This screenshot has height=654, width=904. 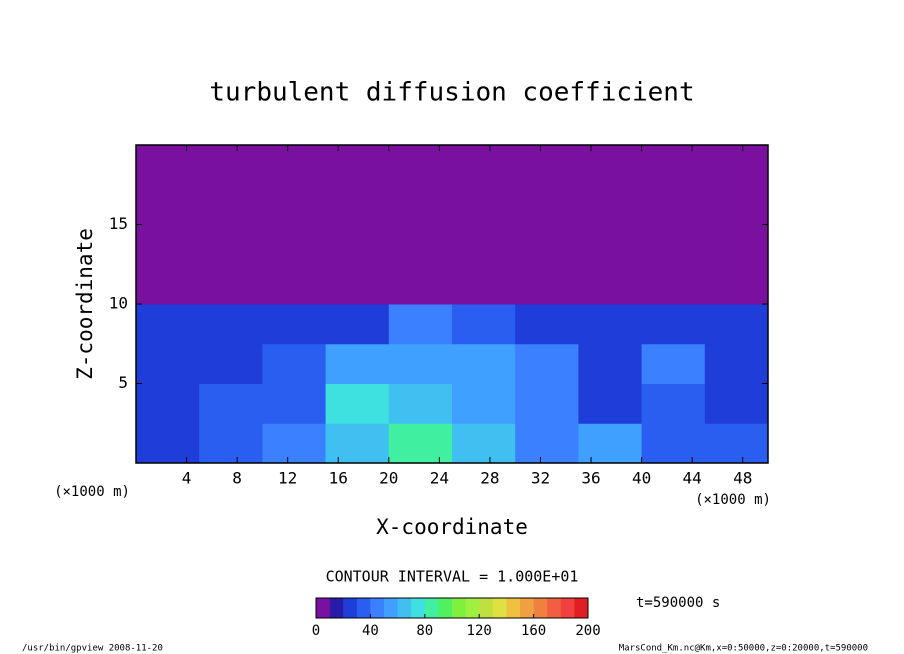 What do you see at coordinates (187, 478) in the screenshot?
I see `x-tick-label: 4` at bounding box center [187, 478].